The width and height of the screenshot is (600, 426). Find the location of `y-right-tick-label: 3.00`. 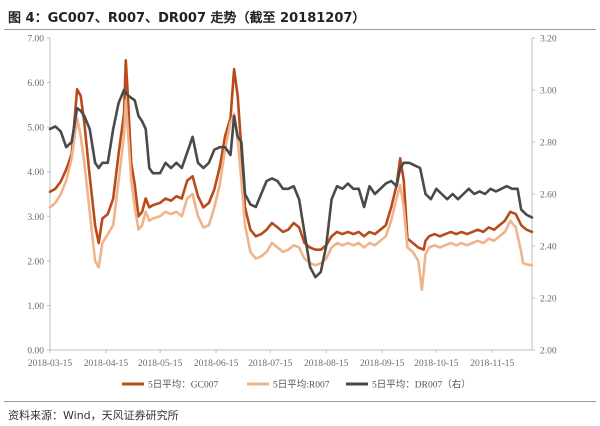

y-right-tick-label: 3.00 is located at coordinates (548, 92).